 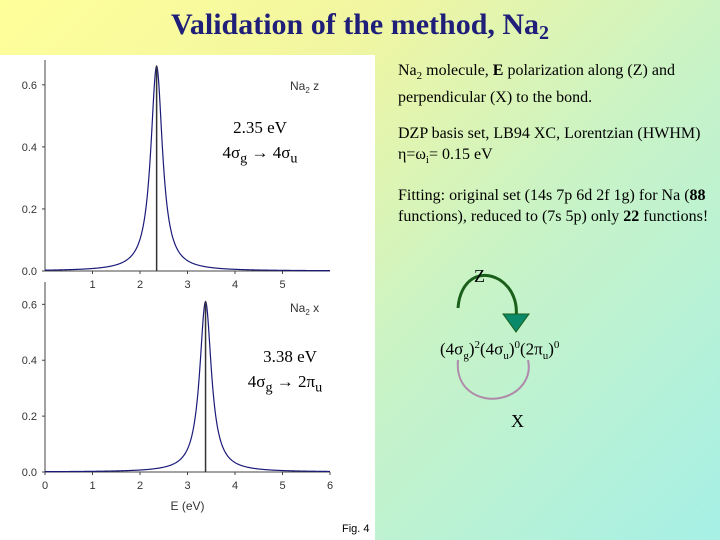 What do you see at coordinates (187, 506) in the screenshot?
I see `x-axis-title: E (eV)` at bounding box center [187, 506].